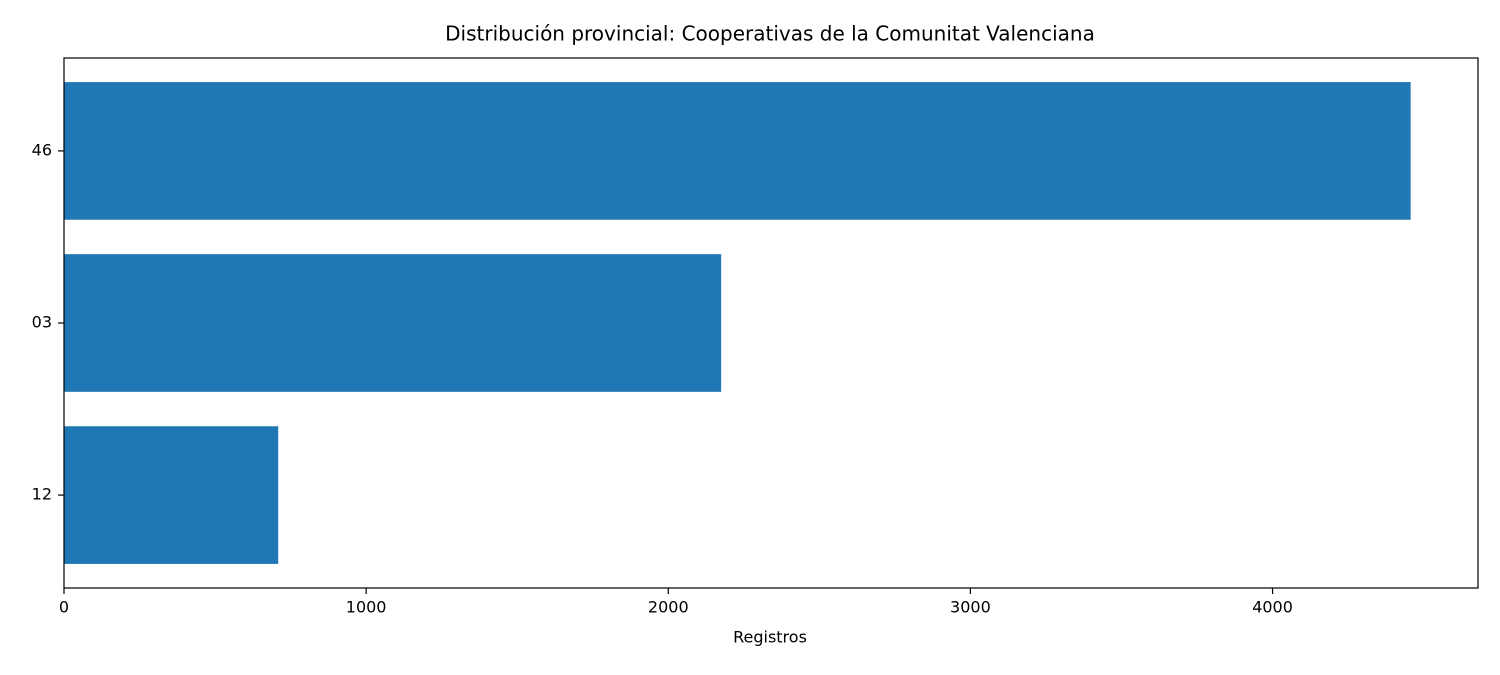 This screenshot has height=675, width=1500. What do you see at coordinates (64, 607) in the screenshot?
I see `x-tick-label: 0` at bounding box center [64, 607].